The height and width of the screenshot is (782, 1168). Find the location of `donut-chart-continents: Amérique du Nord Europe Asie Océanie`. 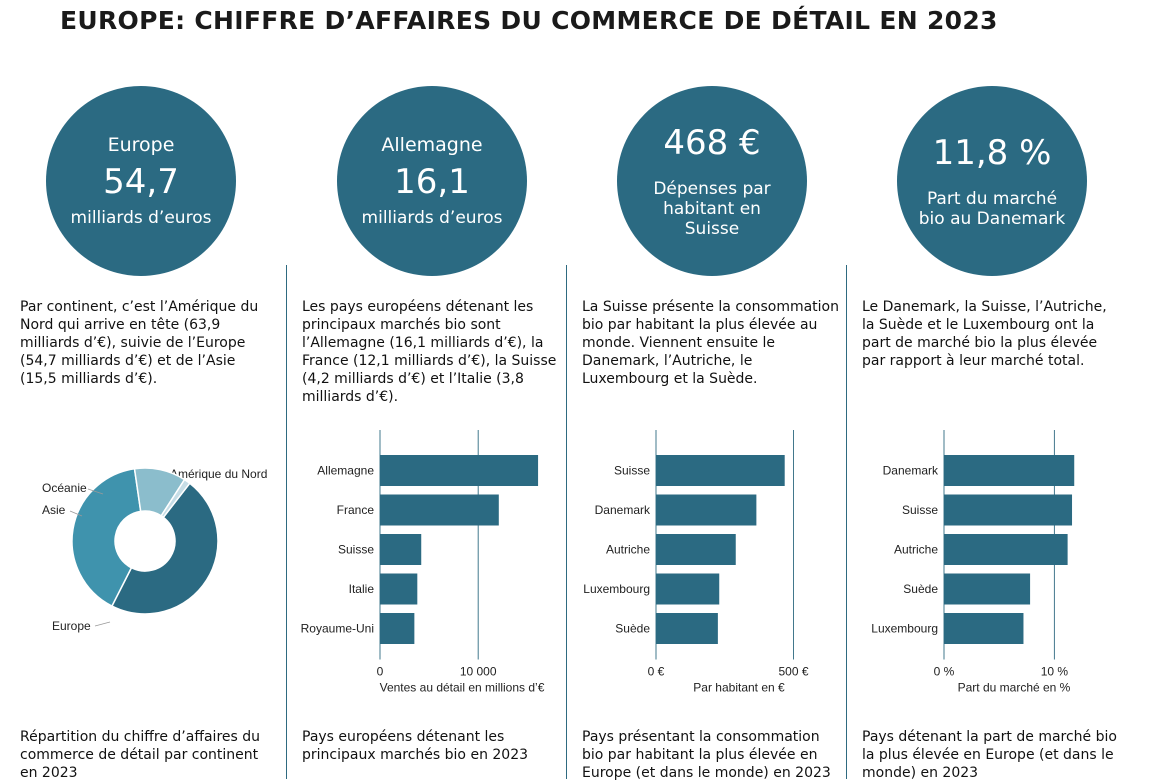

donut-chart-continents: Amérique du Nord Europe Asie Océanie is located at coordinates (154, 550).